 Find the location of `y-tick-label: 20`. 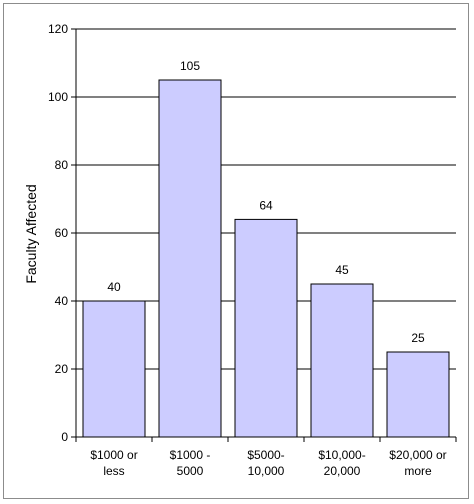

y-tick-label: 20 is located at coordinates (62, 369).